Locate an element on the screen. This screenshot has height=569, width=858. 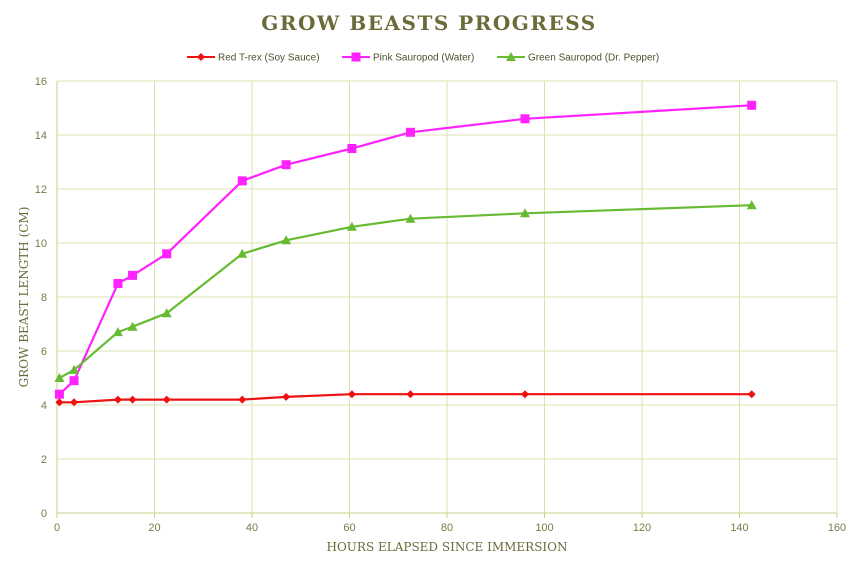
series-line is located at coordinates (405, 398).